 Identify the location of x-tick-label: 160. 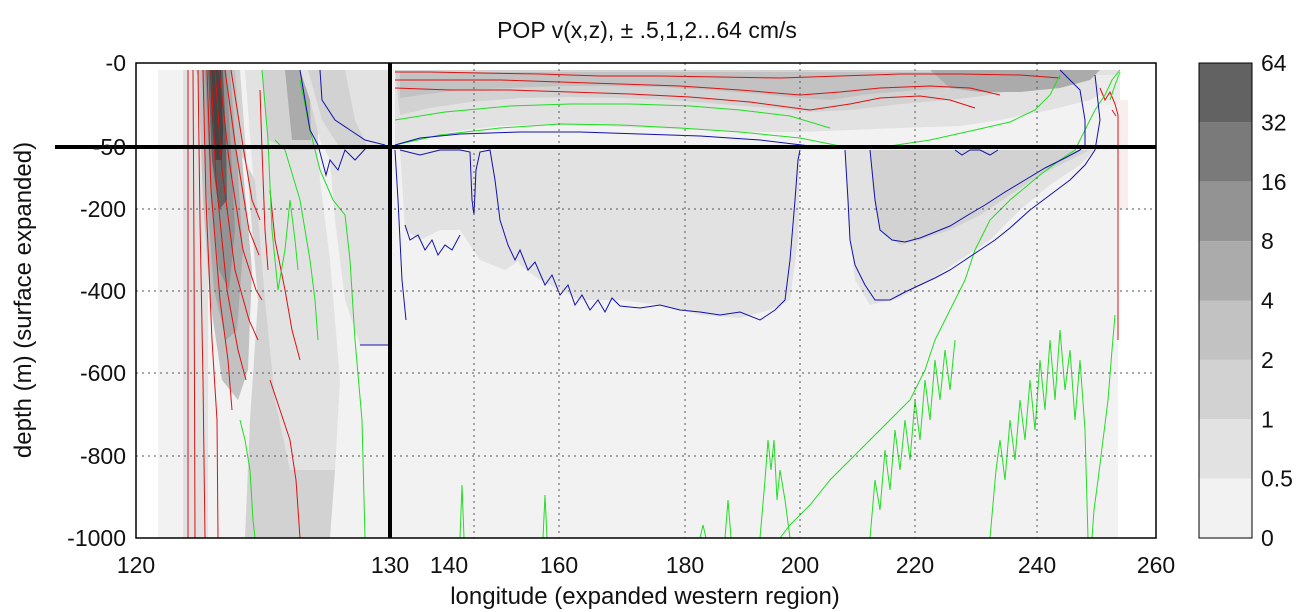
(559, 565).